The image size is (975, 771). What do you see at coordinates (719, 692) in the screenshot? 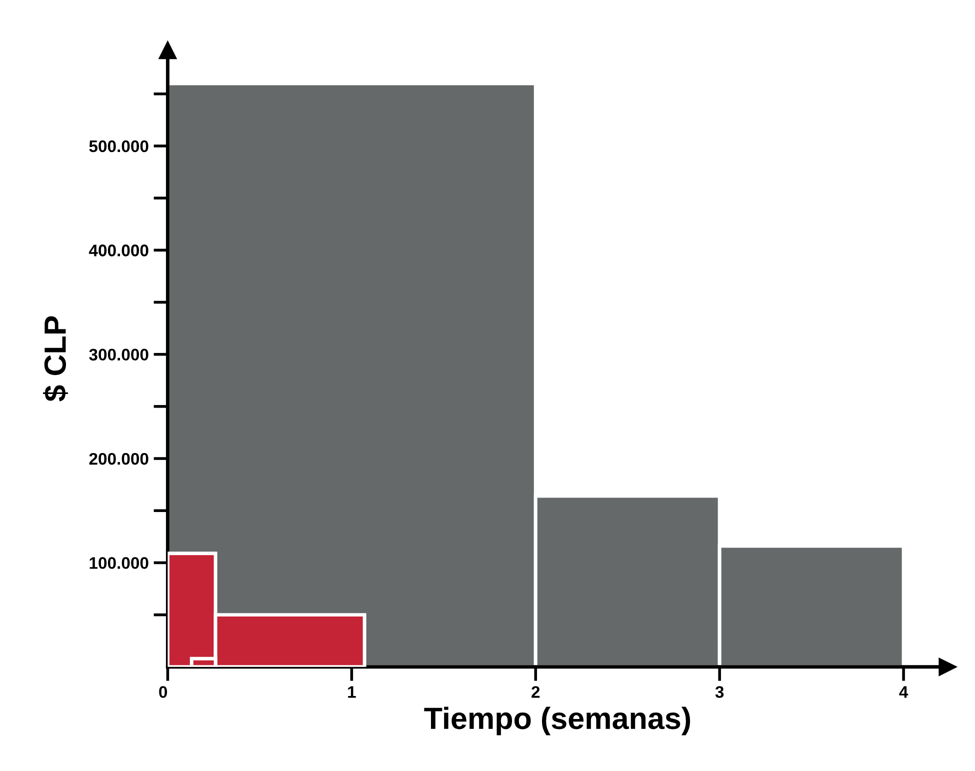
I see `x-tick-label: 3` at bounding box center [719, 692].